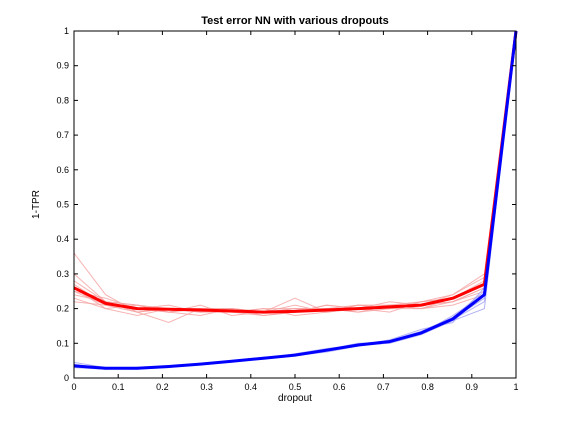  I want to click on x-tick-label-4: 0.4, so click(251, 387).